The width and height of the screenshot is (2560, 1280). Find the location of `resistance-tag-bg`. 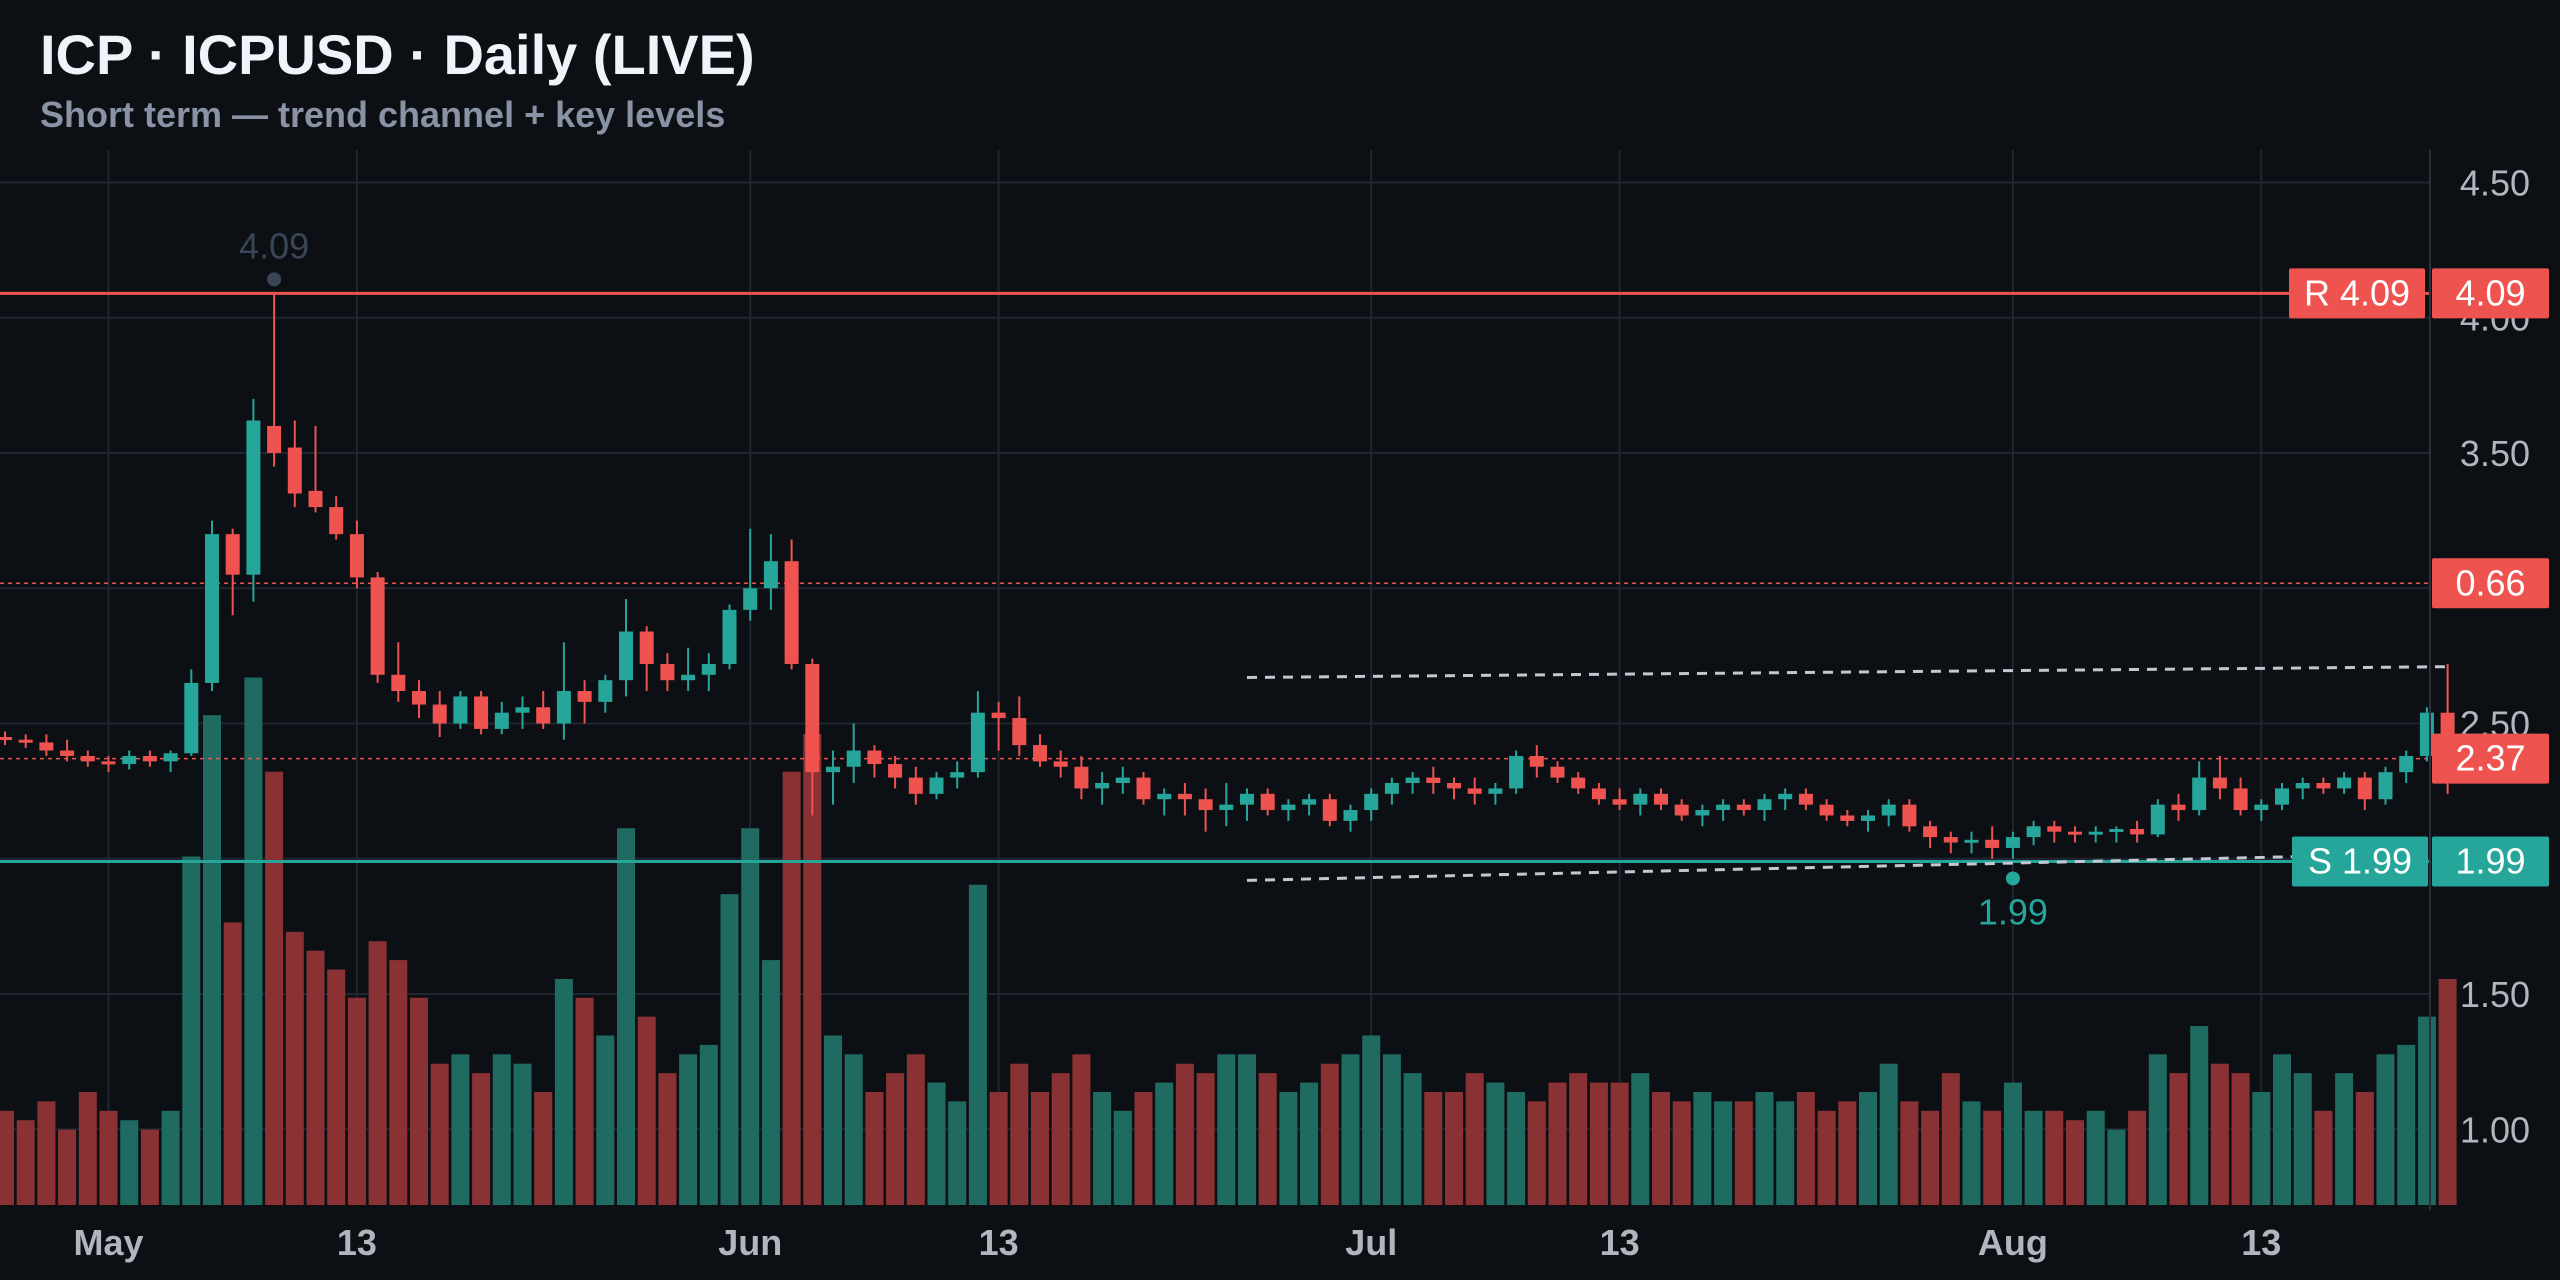

resistance-tag-bg is located at coordinates (2357, 293).